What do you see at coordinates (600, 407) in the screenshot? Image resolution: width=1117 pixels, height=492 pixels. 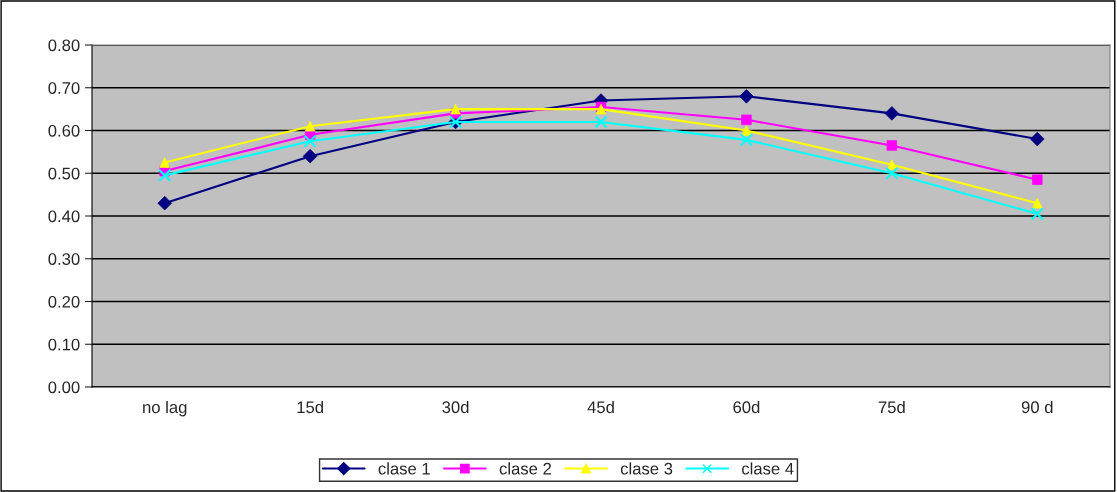 I see `x-tick-label: 45d` at bounding box center [600, 407].